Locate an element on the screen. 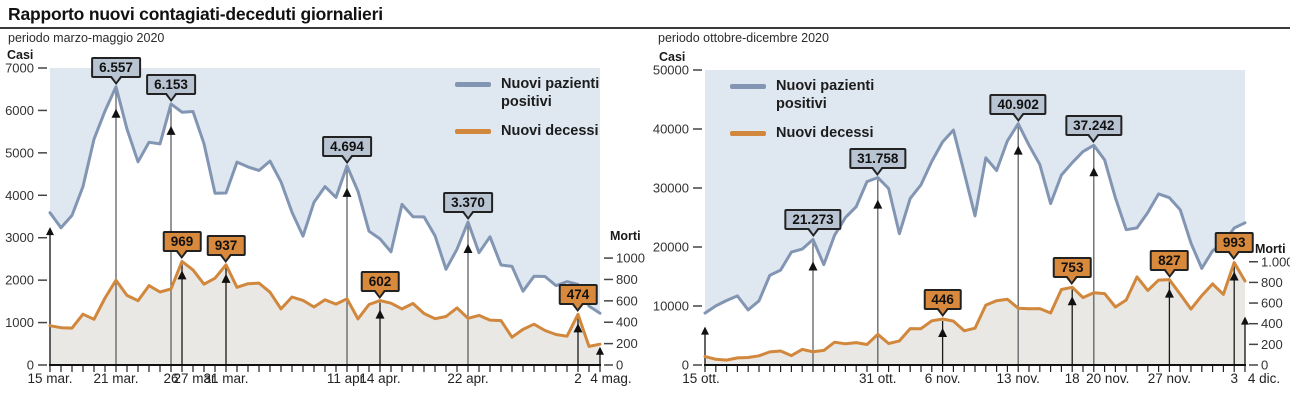  x-tick-label: 31 ott. is located at coordinates (878, 378).